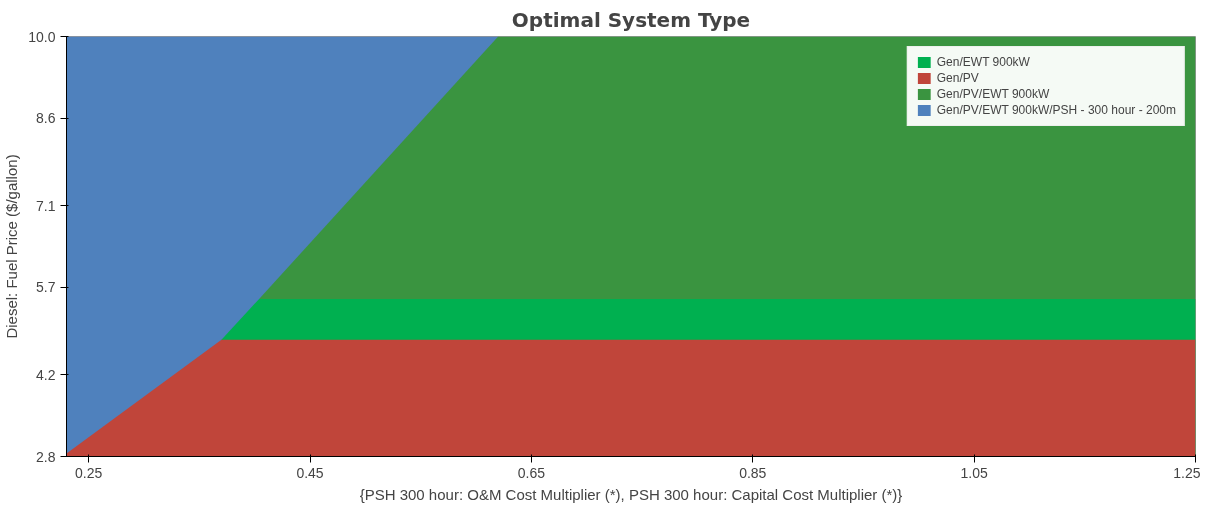  What do you see at coordinates (46, 456) in the screenshot?
I see `y-tick-label: 2.8` at bounding box center [46, 456].